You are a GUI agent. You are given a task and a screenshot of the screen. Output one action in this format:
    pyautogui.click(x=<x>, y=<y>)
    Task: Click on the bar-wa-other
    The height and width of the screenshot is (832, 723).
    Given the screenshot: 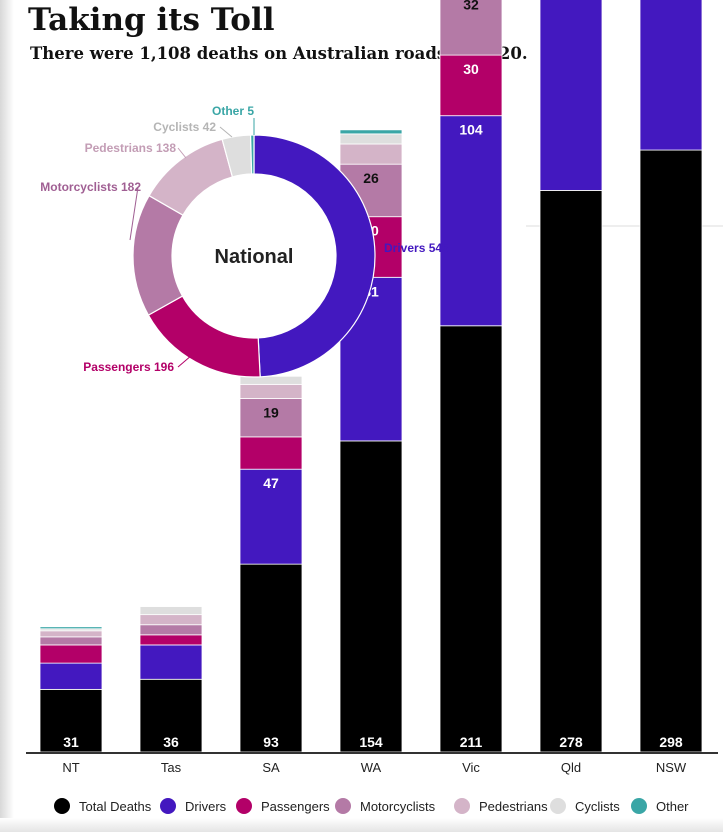 What is the action you would take?
    pyautogui.click(x=371, y=132)
    